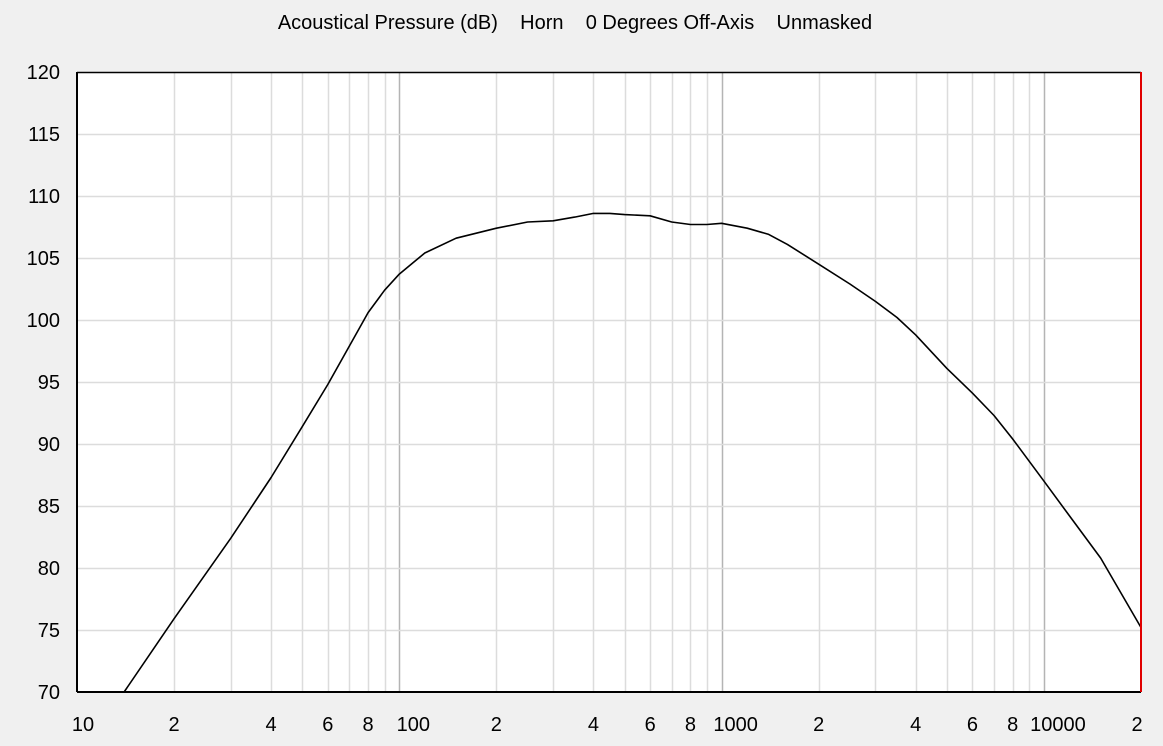 The image size is (1163, 746). What do you see at coordinates (49, 631) in the screenshot?
I see `y-tick-label: 75` at bounding box center [49, 631].